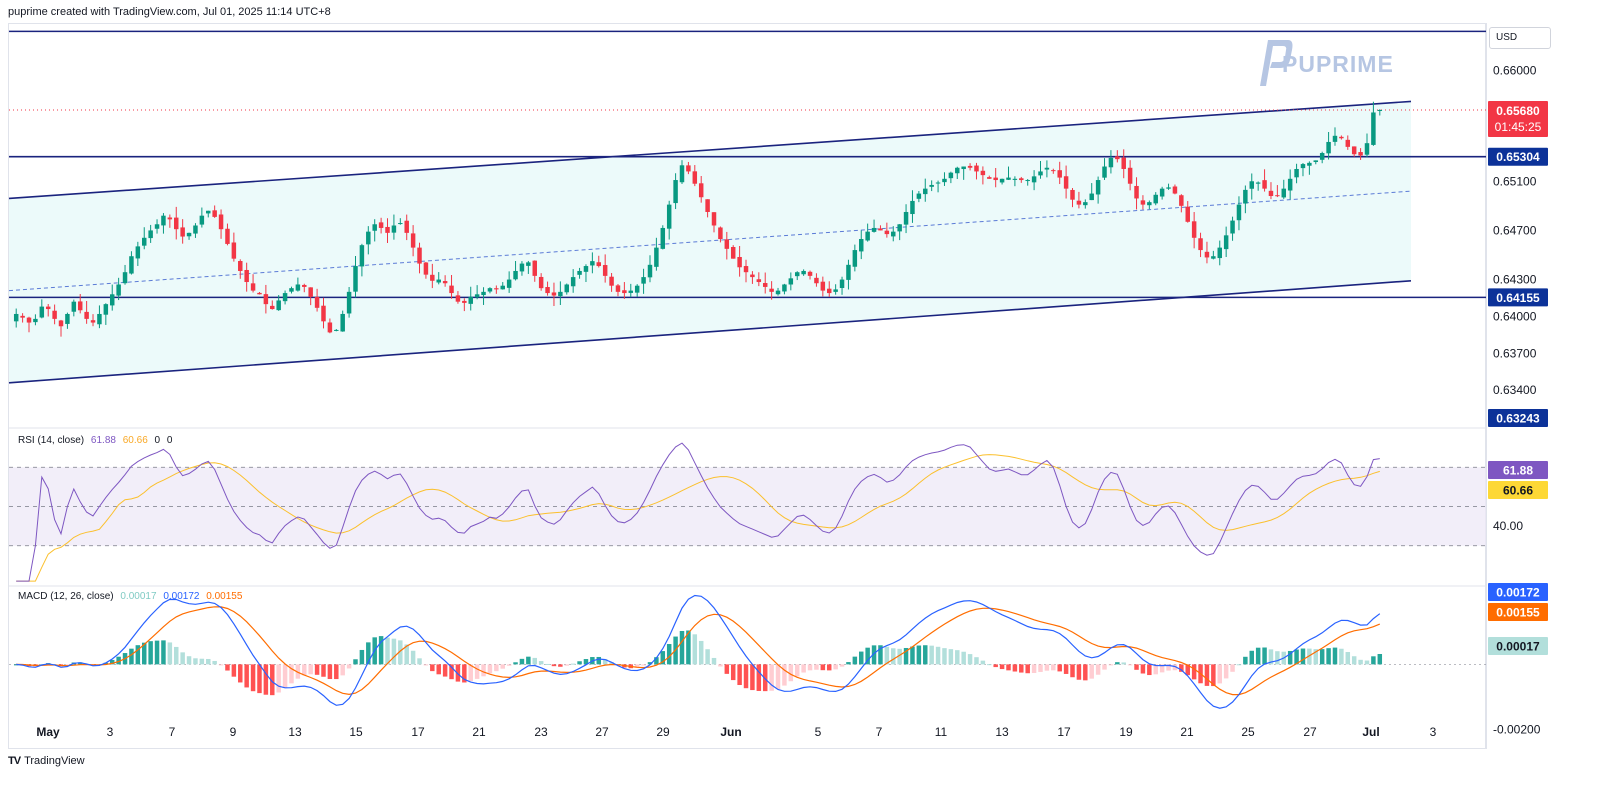 The image size is (1600, 793). Describe the element at coordinates (103, 440) in the screenshot. I see `rsi-legend-value: 61.88` at that location.